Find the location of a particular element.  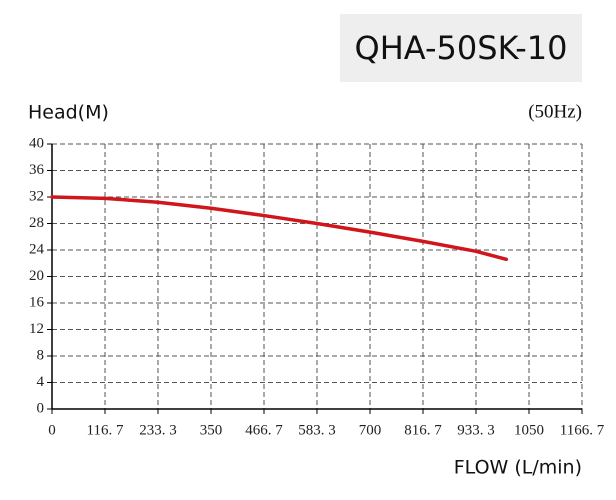

x-tick-label: 933. 3 is located at coordinates (476, 430).